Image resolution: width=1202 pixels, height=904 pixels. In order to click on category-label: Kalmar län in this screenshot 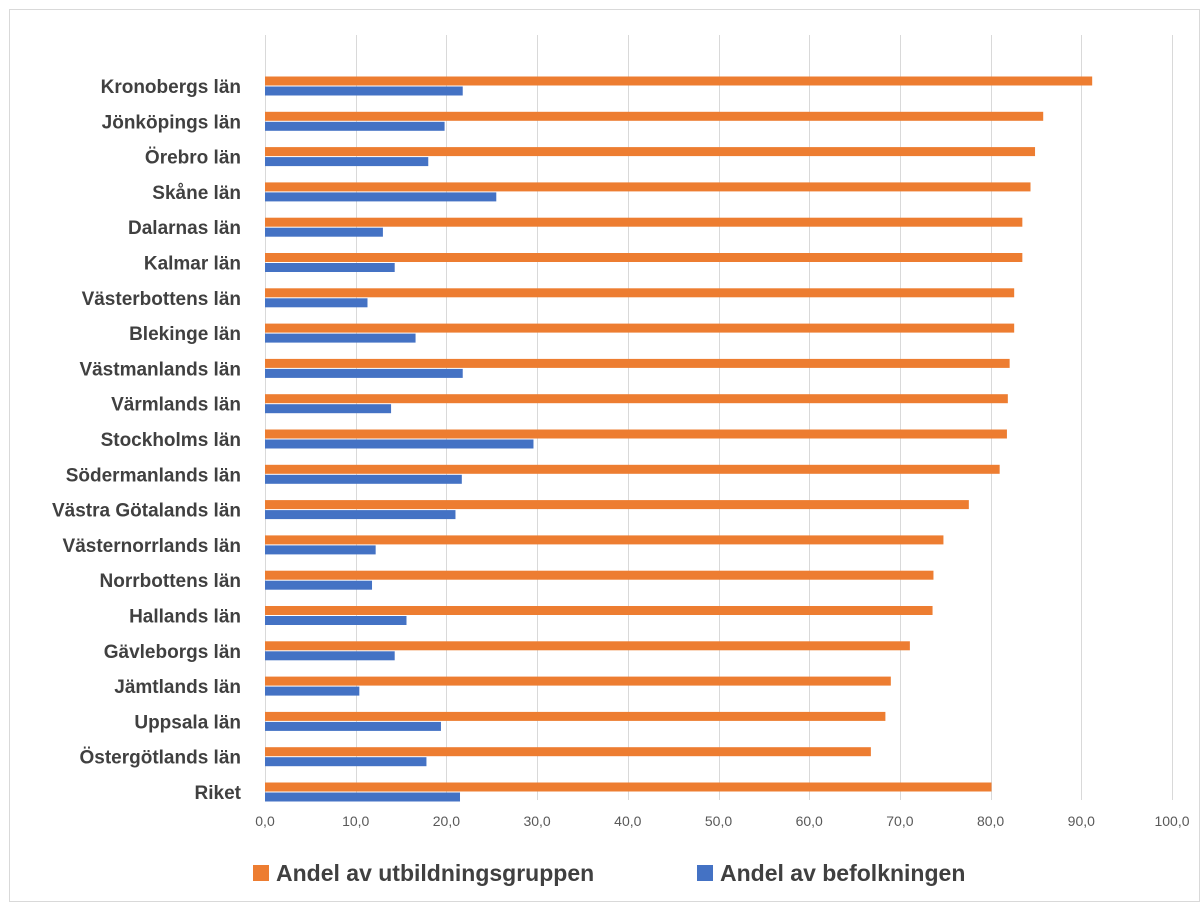, I will do `click(192, 264)`.